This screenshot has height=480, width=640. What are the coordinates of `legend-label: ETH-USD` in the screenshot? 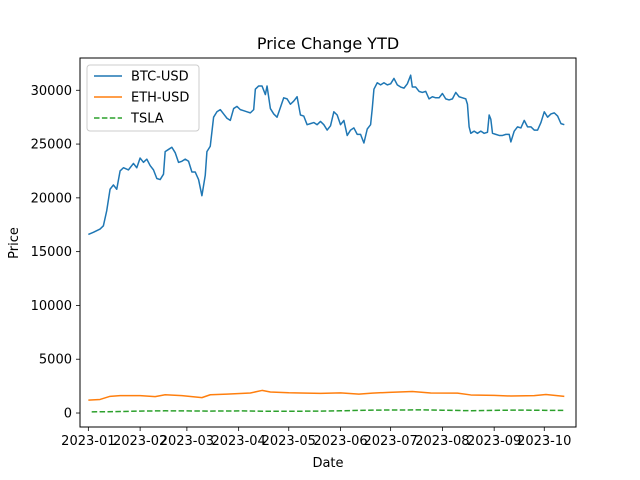 It's located at (160, 98).